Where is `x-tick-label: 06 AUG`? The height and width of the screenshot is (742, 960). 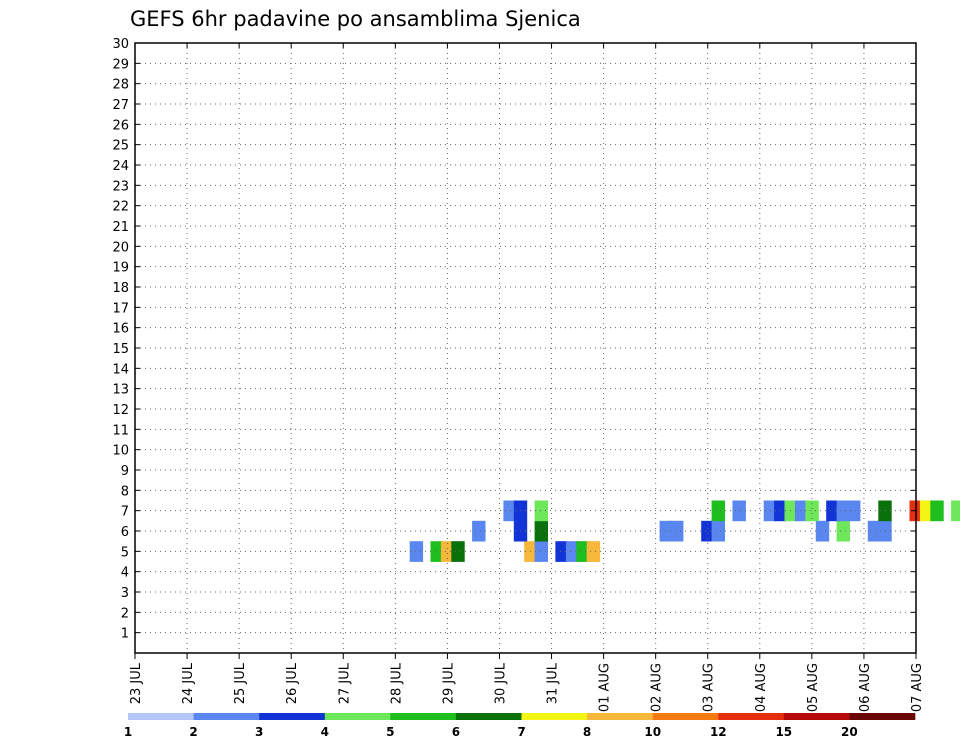
x-tick-label: 06 AUG is located at coordinates (865, 687).